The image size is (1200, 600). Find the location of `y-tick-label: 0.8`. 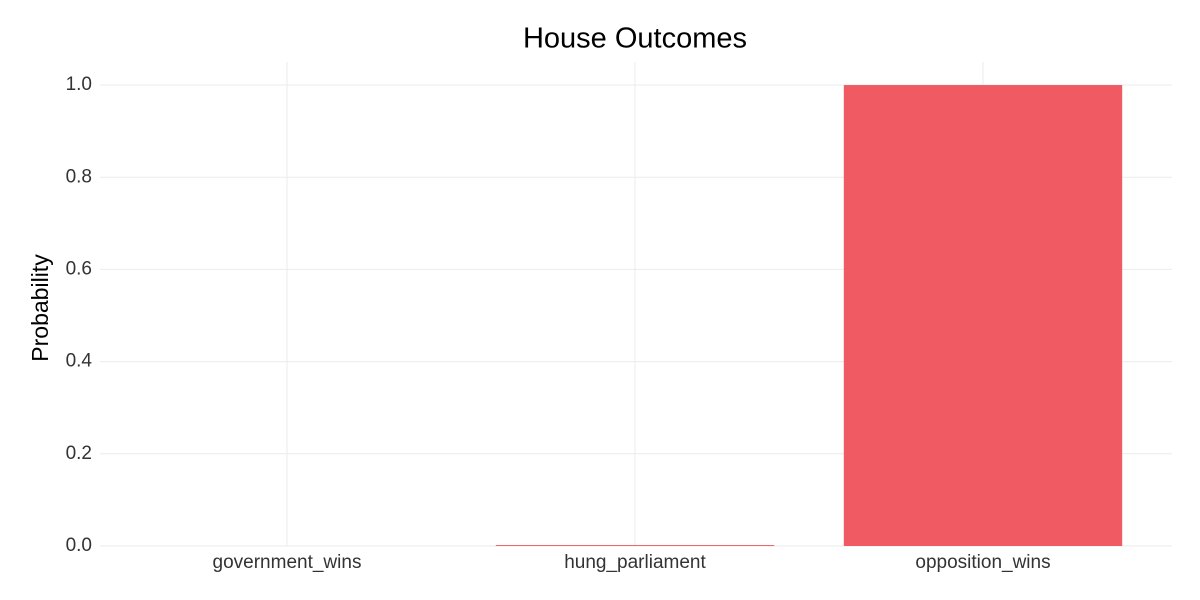

y-tick-label: 0.8 is located at coordinates (79, 176).